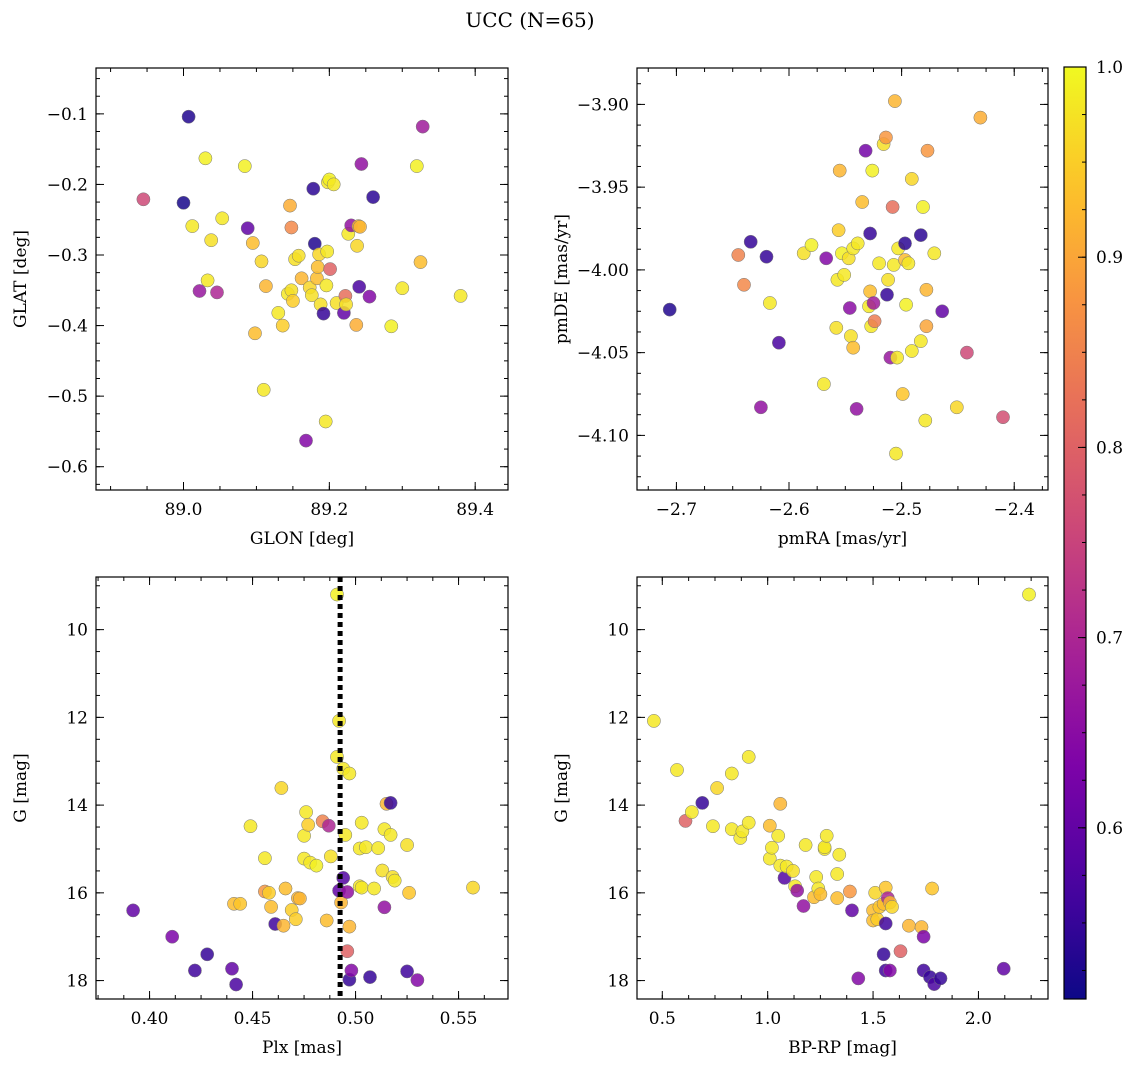 Image resolution: width=1136 pixels, height=1067 pixels. Describe the element at coordinates (842, 539) in the screenshot. I see `x-axis-label: pmRA [mas/yr]` at that location.